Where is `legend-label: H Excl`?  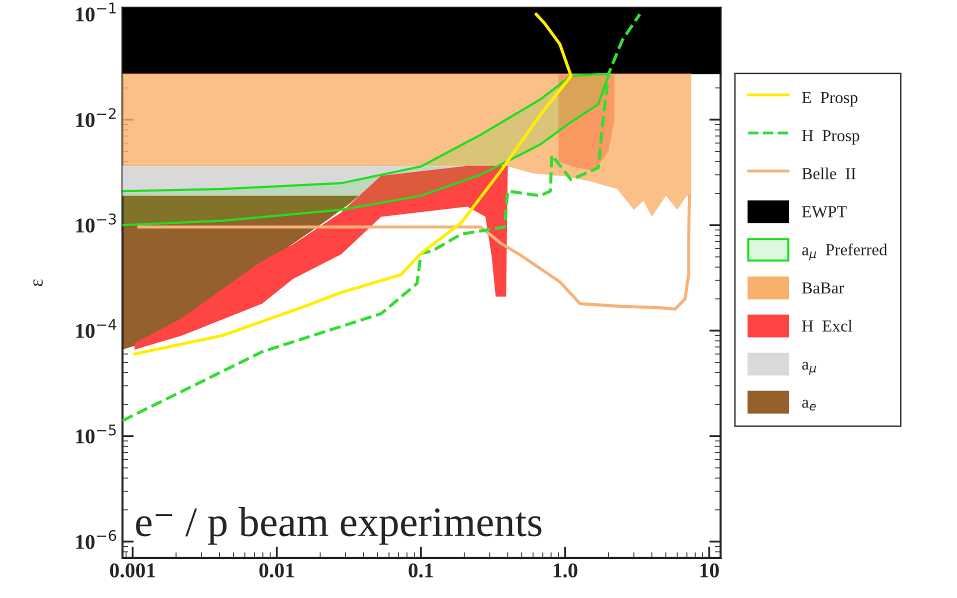
legend-label: H Excl is located at coordinates (827, 326).